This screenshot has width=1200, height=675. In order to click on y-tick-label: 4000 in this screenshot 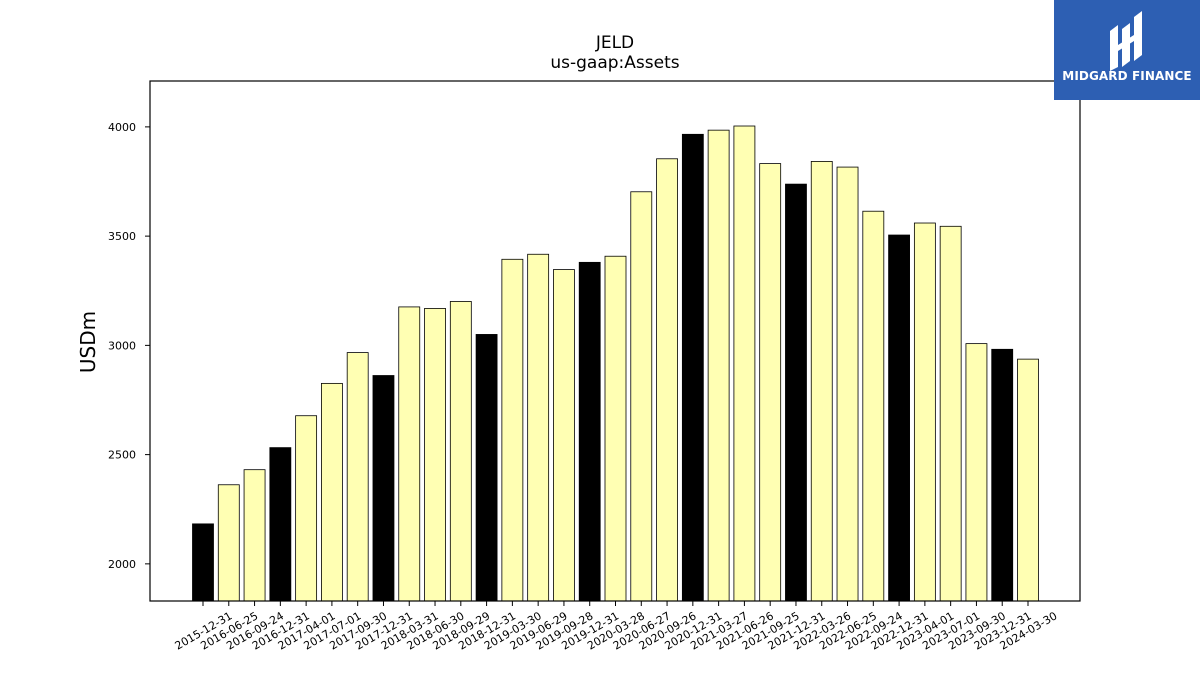, I will do `click(122, 127)`.